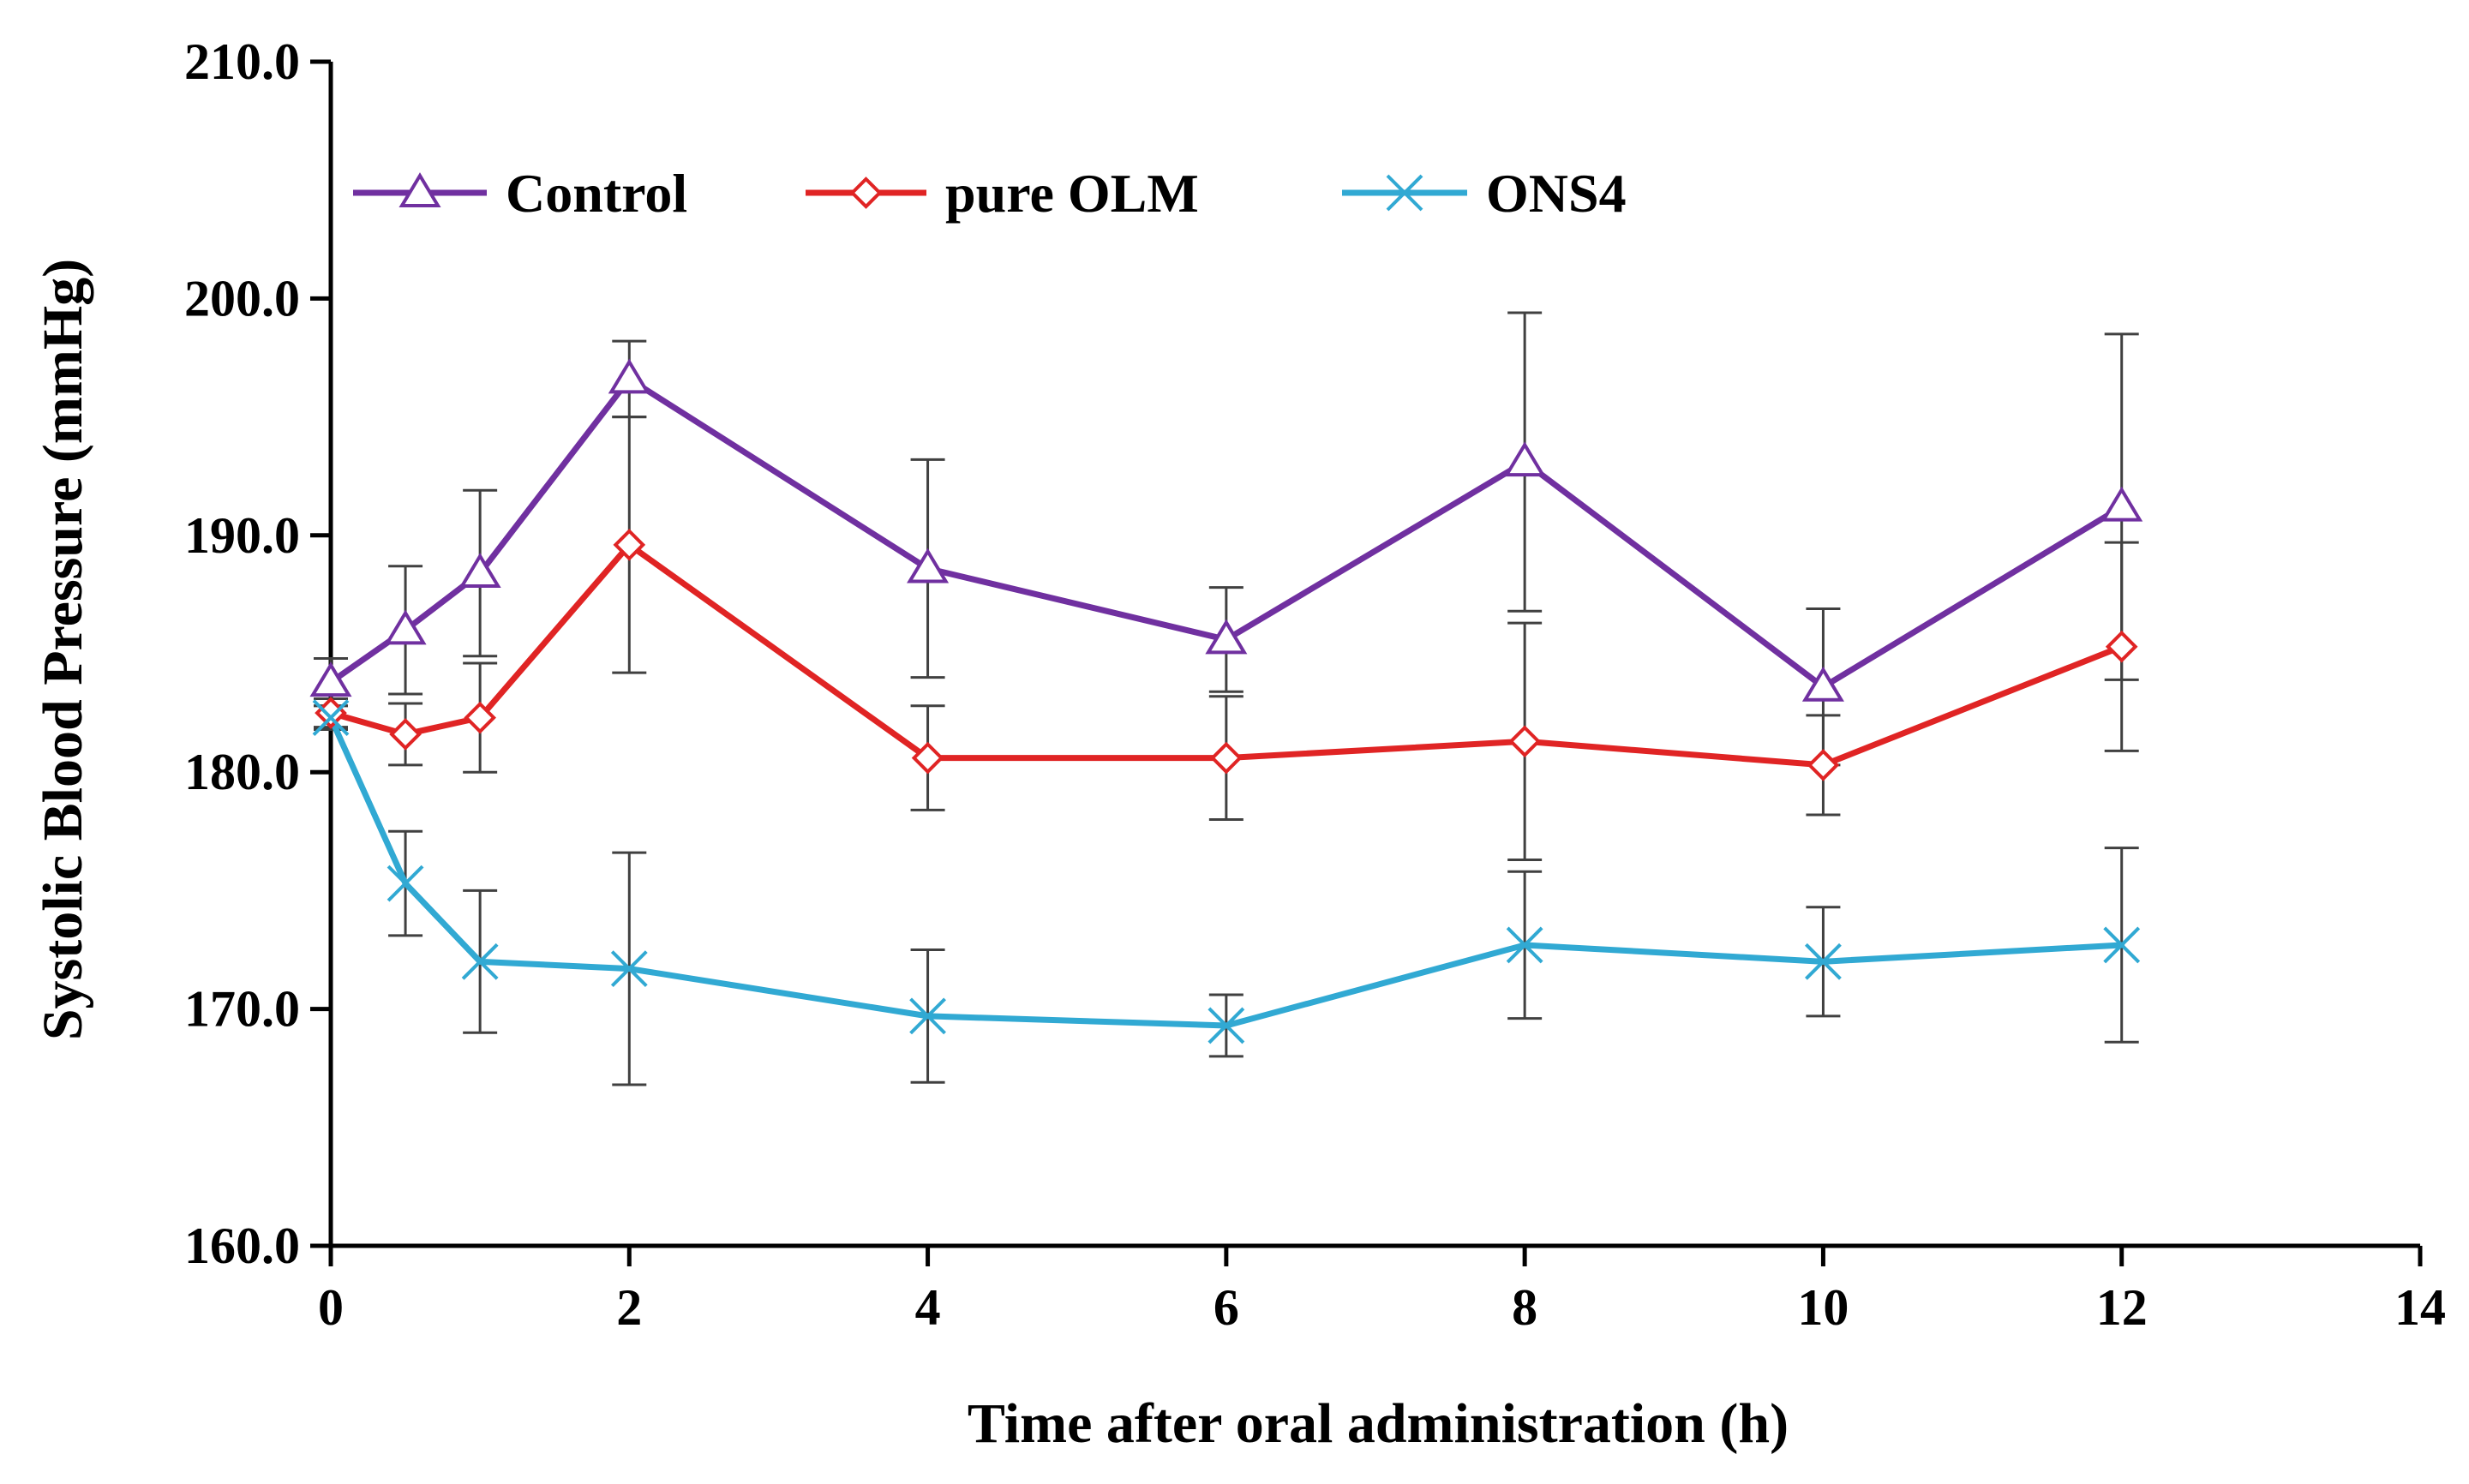  What do you see at coordinates (928, 1307) in the screenshot?
I see `x-tick-label: 4` at bounding box center [928, 1307].